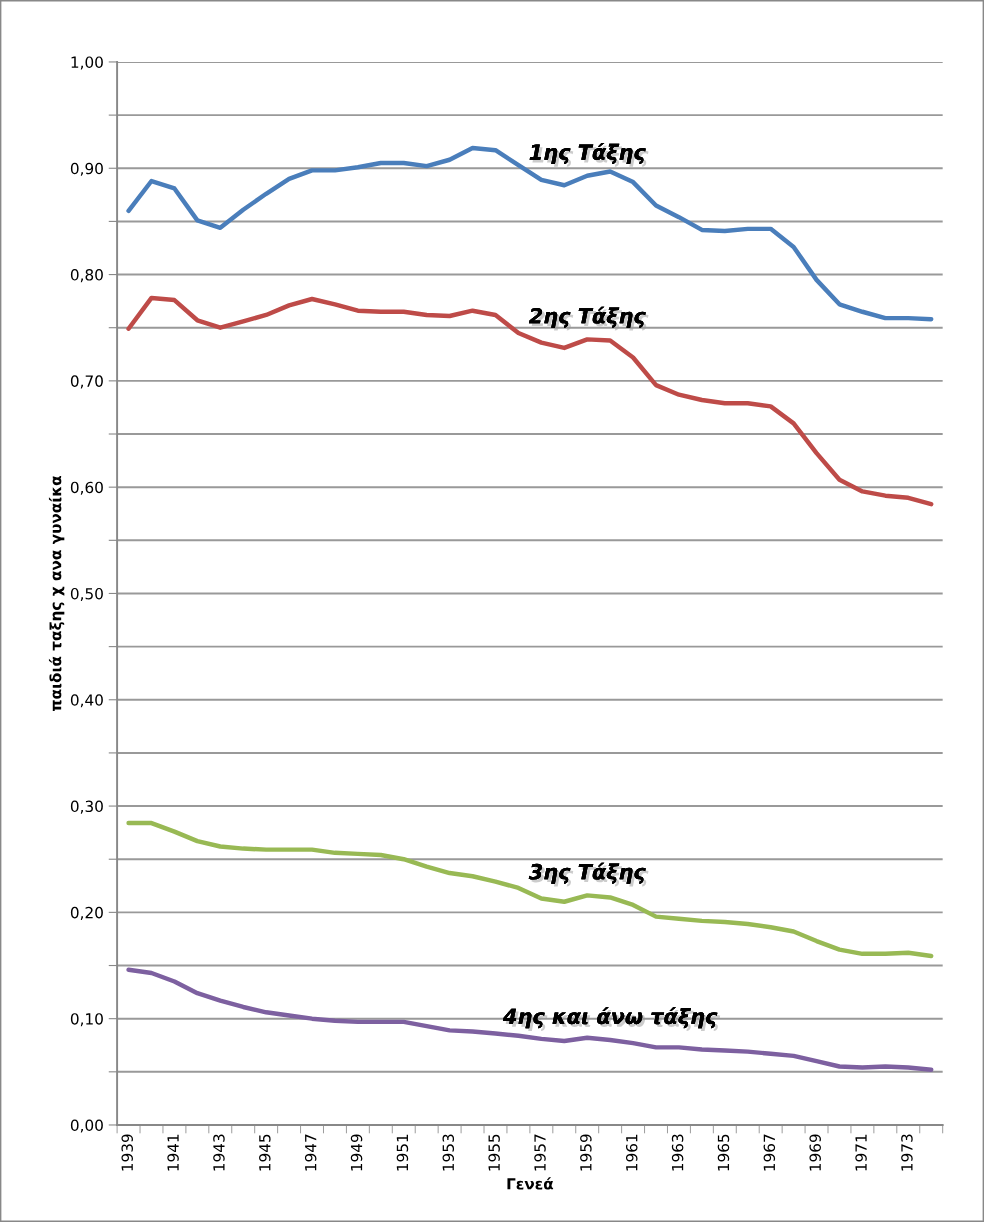  What do you see at coordinates (87, 63) in the screenshot?
I see `y-tick-label: 1,00` at bounding box center [87, 63].